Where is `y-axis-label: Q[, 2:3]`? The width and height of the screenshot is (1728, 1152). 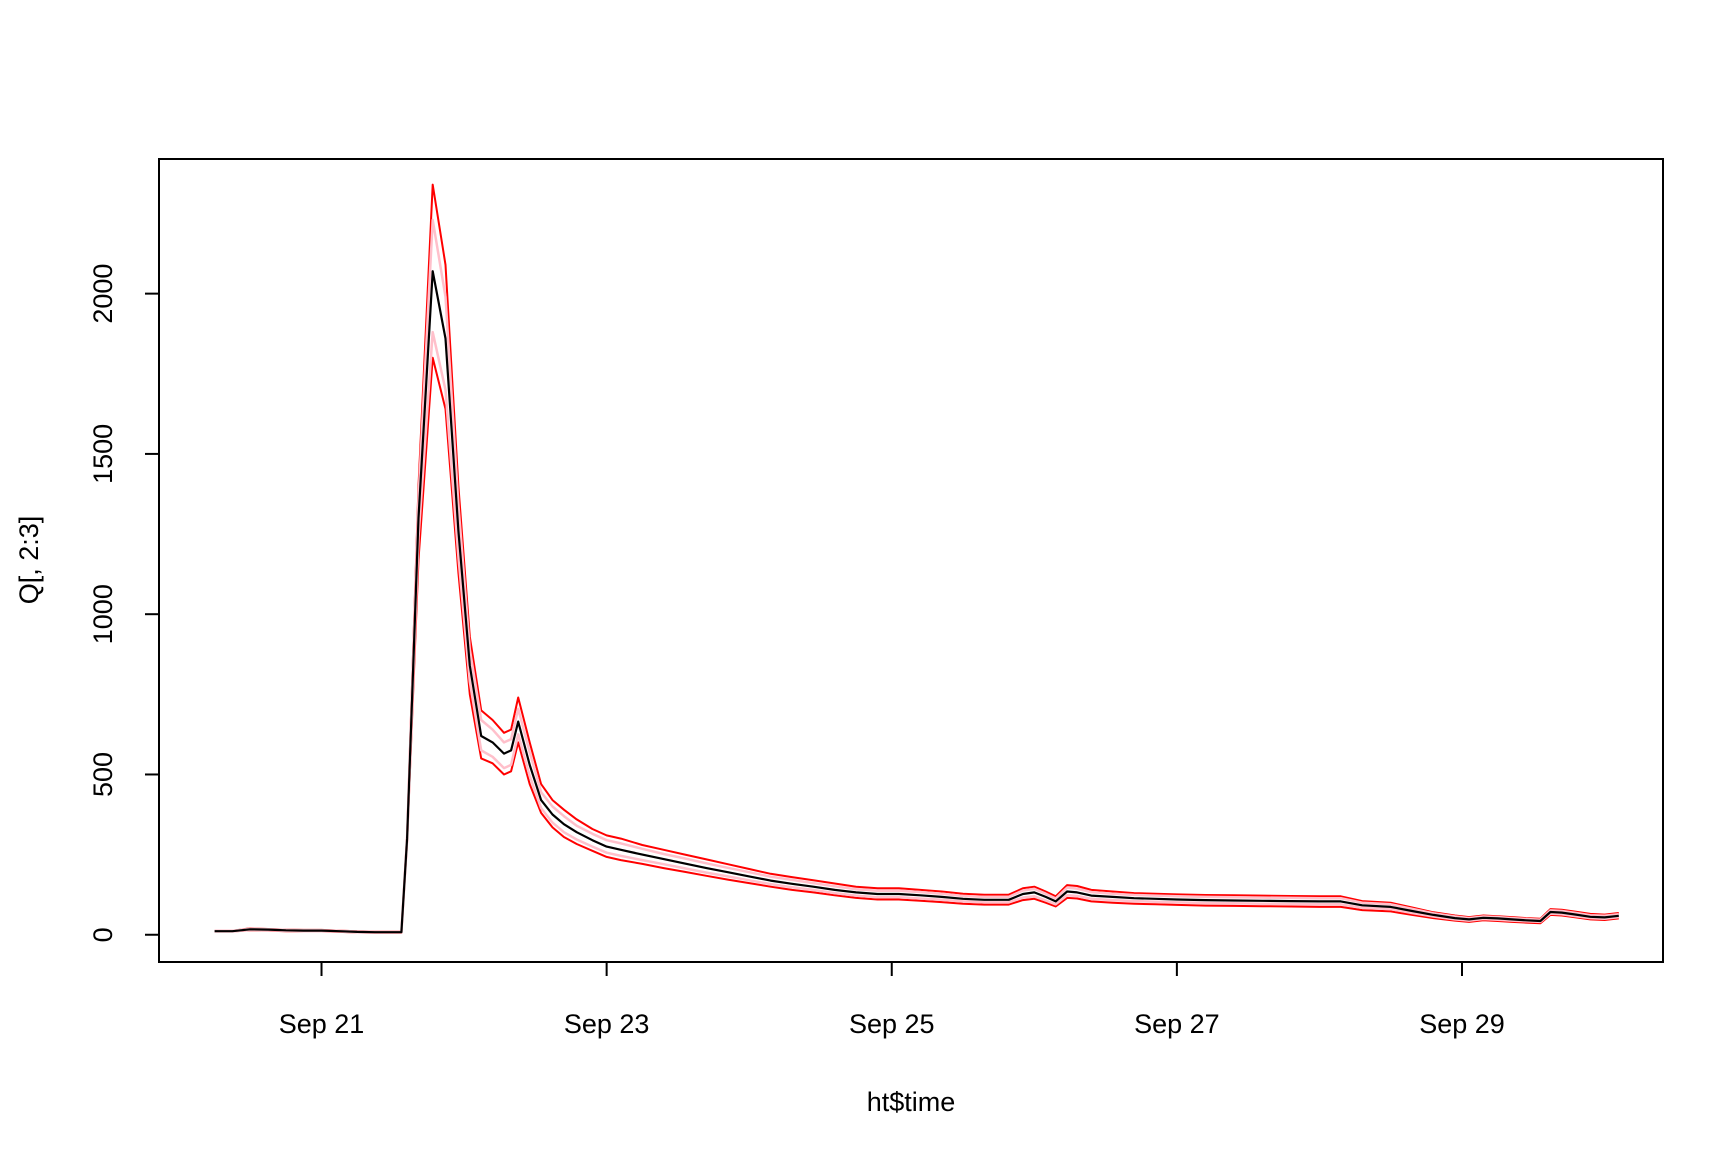
y-axis-label: Q[, 2:3] is located at coordinates (29, 560).